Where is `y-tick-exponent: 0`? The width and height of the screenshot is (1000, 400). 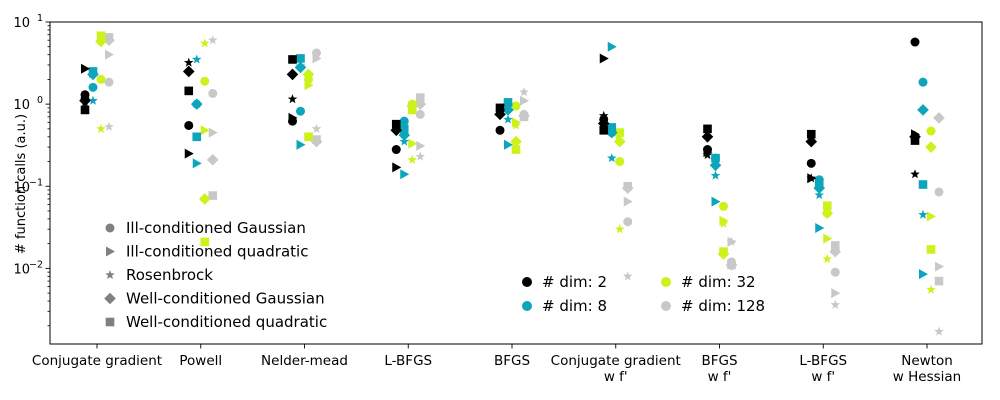
y-tick-exponent: 0 is located at coordinates (40, 100).